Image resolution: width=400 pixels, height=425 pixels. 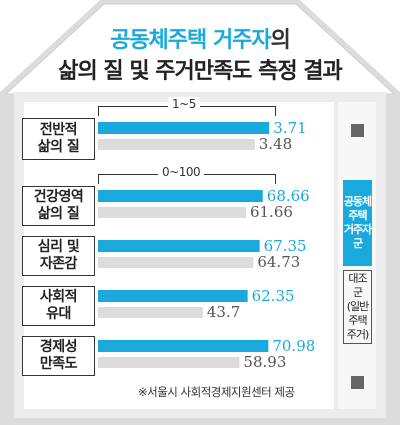 What do you see at coordinates (184, 104) in the screenshot?
I see `scale-label-1to5: 1~5` at bounding box center [184, 104].